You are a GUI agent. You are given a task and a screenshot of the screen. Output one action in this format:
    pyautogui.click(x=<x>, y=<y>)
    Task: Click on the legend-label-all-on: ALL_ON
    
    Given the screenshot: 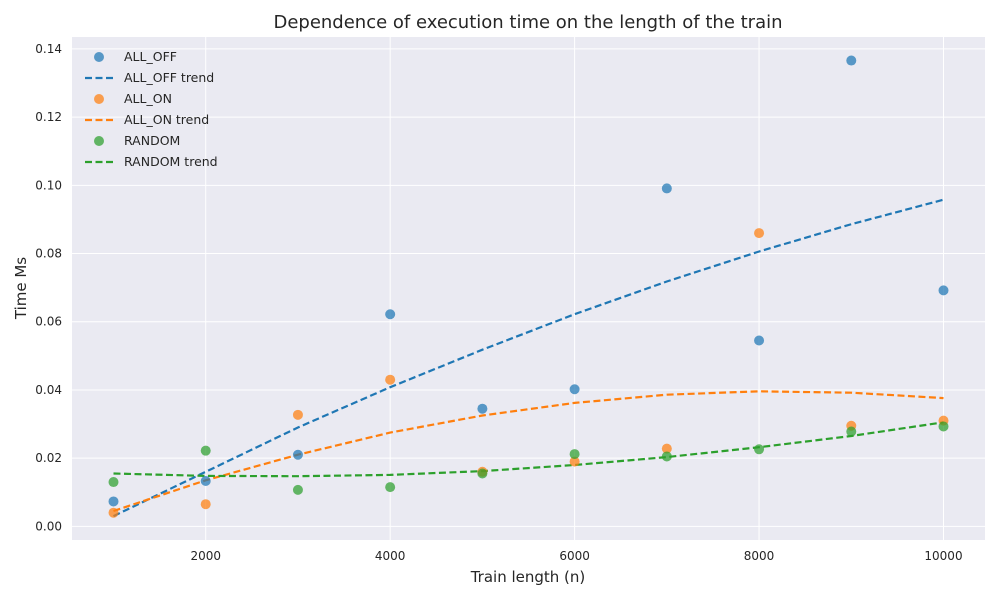 What is the action you would take?
    pyautogui.click(x=148, y=98)
    